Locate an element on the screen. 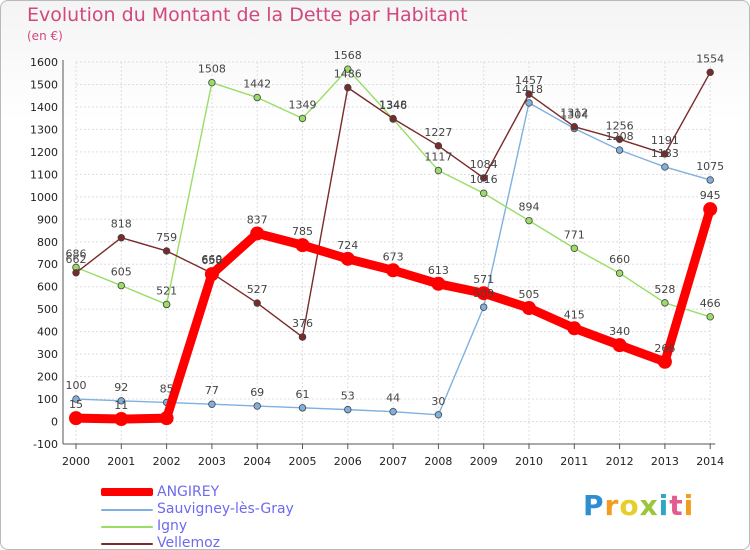 This screenshot has width=750, height=550. x-tick-label: 2010 is located at coordinates (529, 461).